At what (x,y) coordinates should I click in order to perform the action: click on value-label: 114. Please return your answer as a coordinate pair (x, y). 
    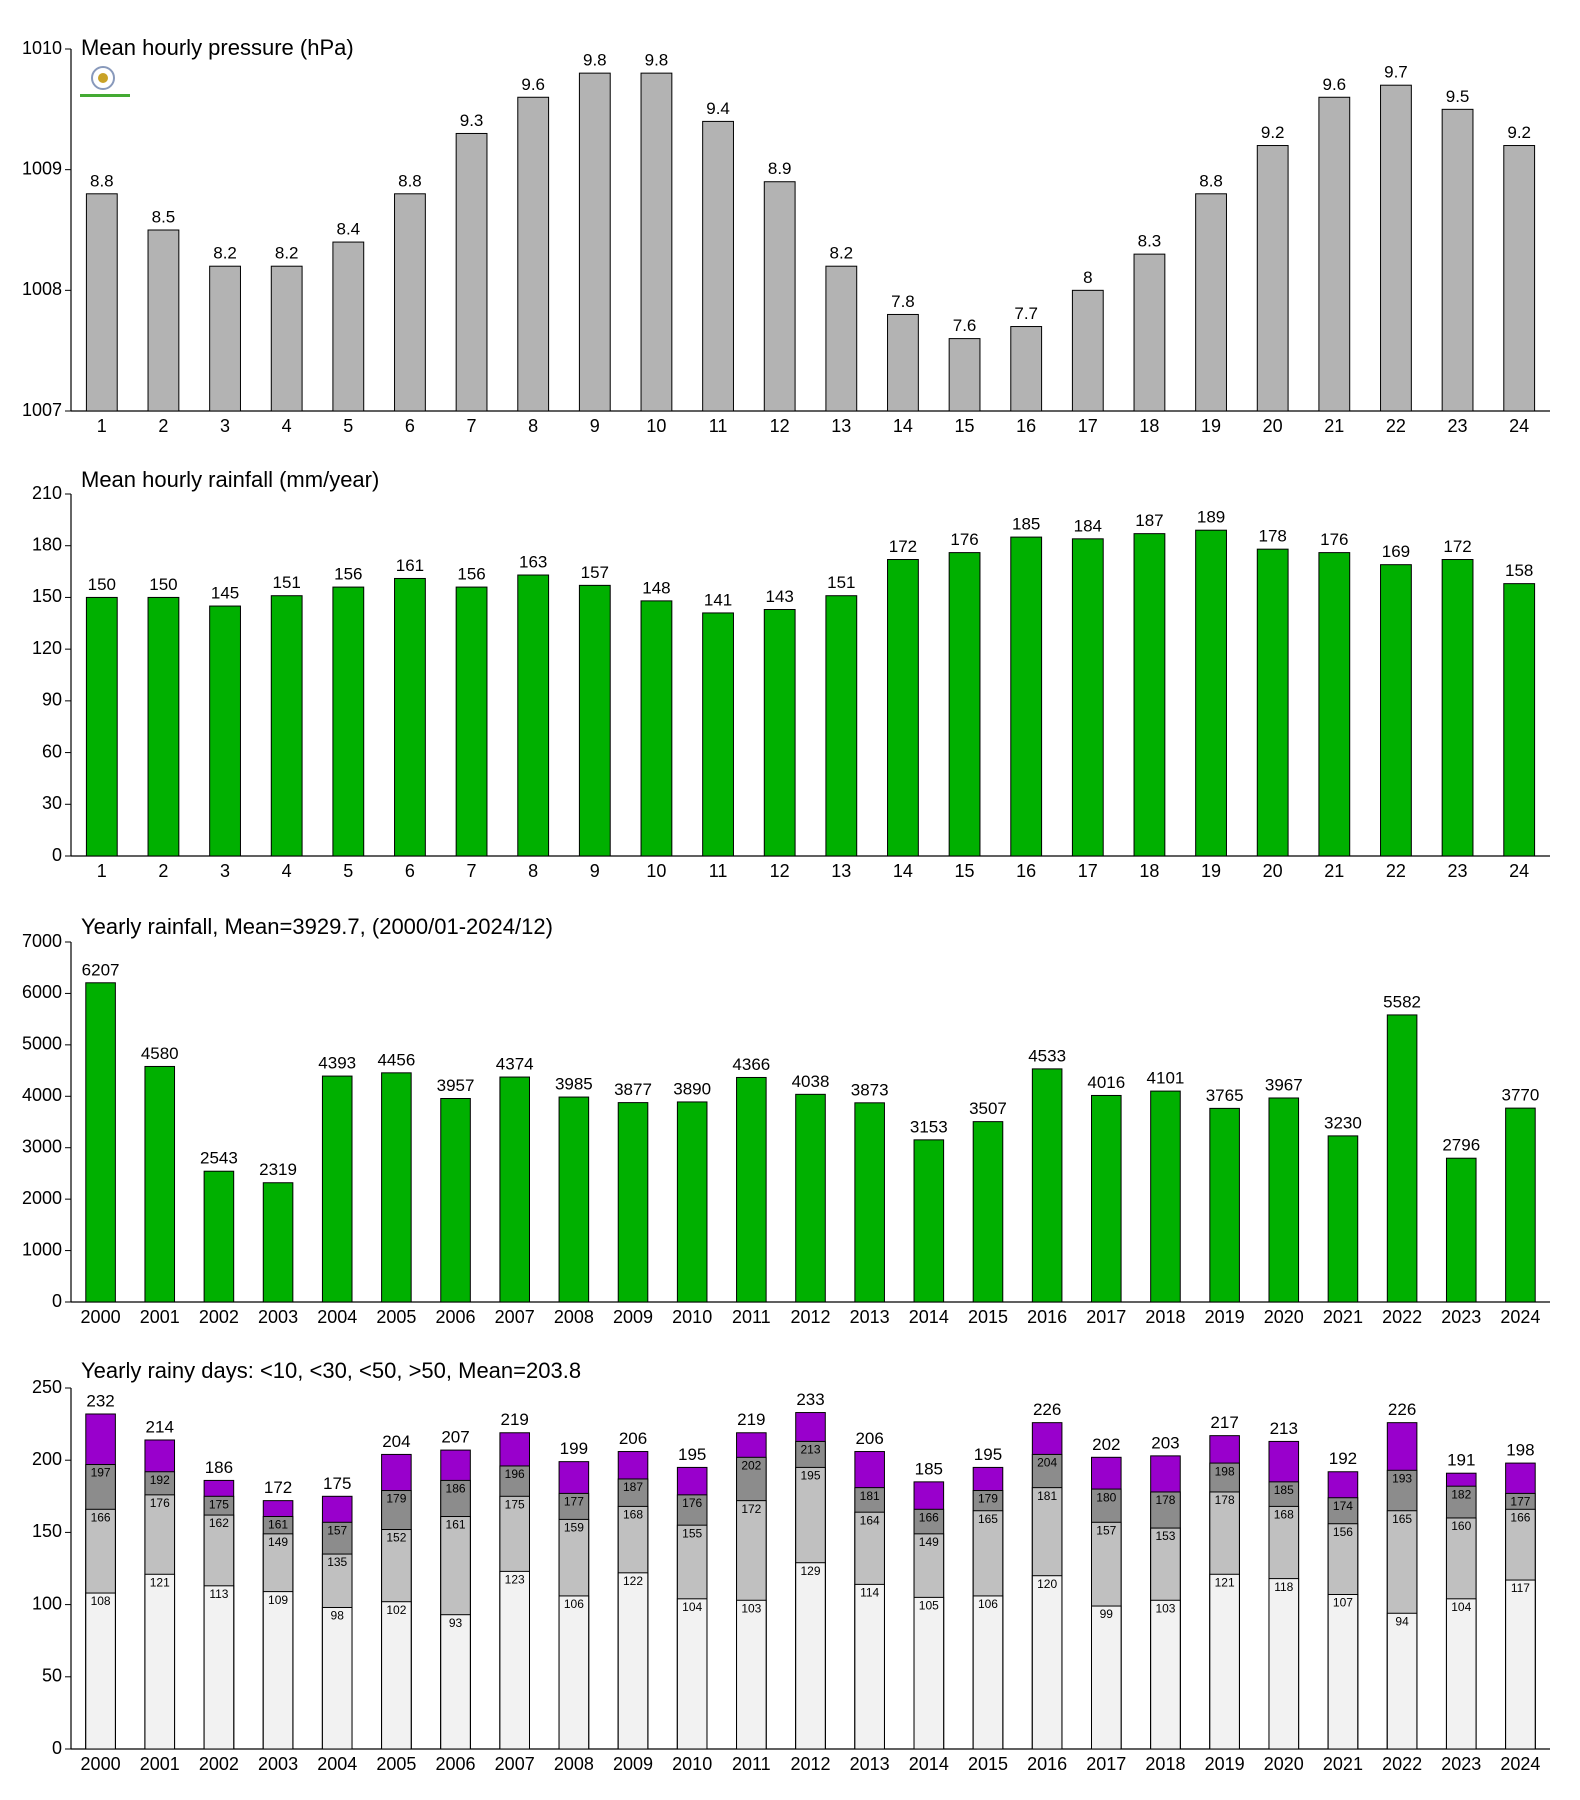
    Looking at the image, I should click on (869, 1593).